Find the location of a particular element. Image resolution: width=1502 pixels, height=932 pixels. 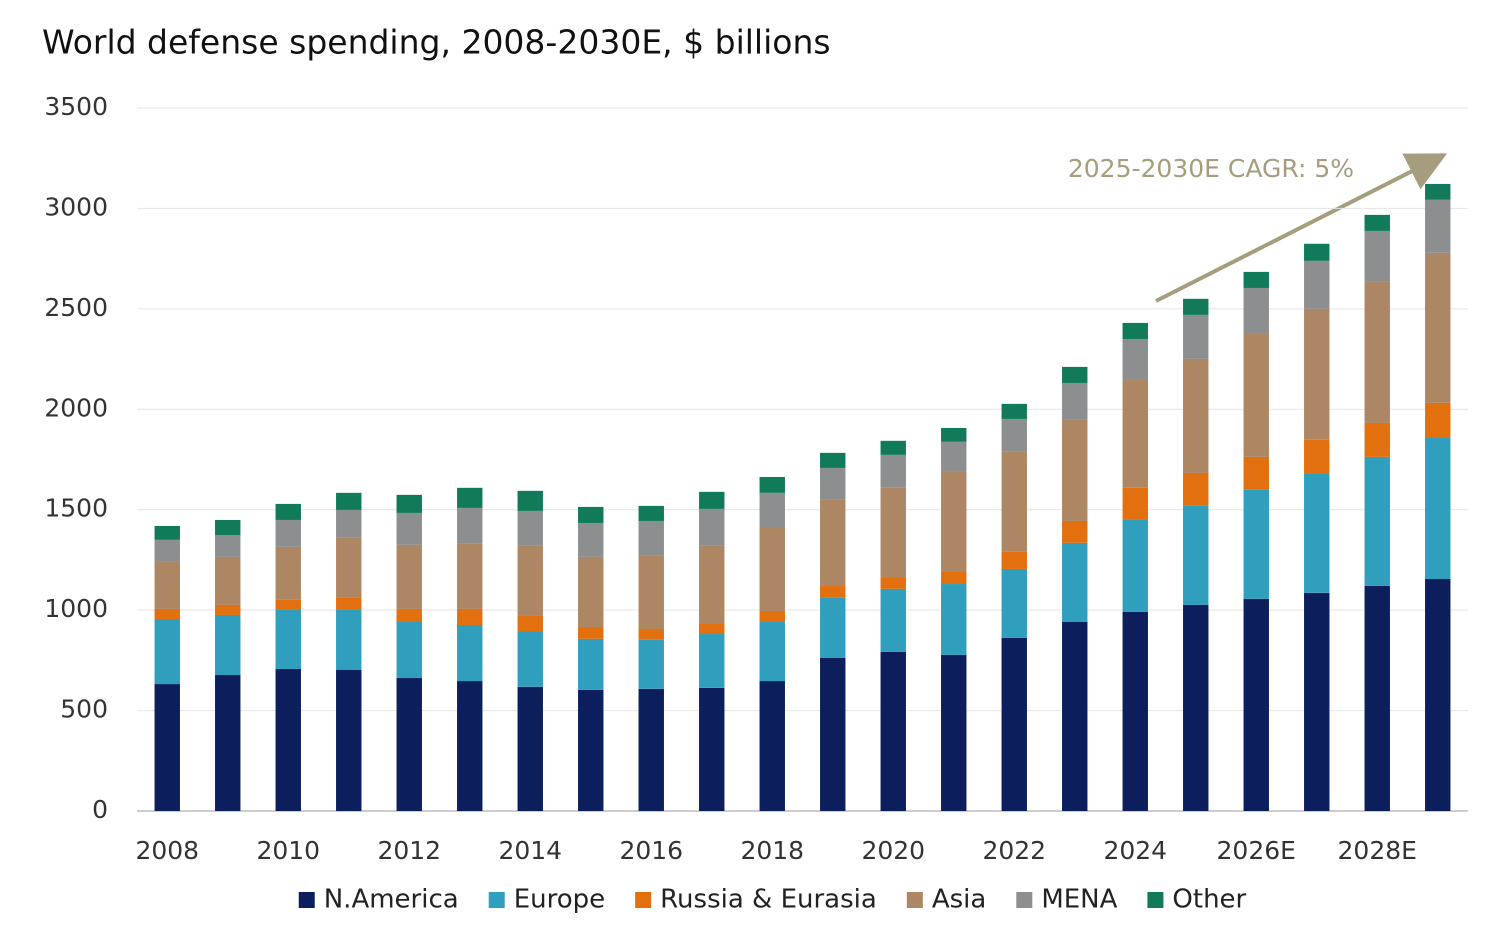

x-tick-label: 2014 is located at coordinates (530, 850).